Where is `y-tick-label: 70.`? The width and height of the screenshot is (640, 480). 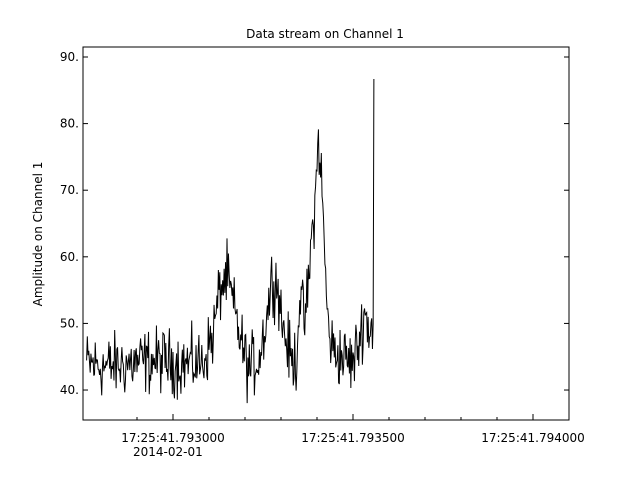
y-tick-label: 70. is located at coordinates (69, 190).